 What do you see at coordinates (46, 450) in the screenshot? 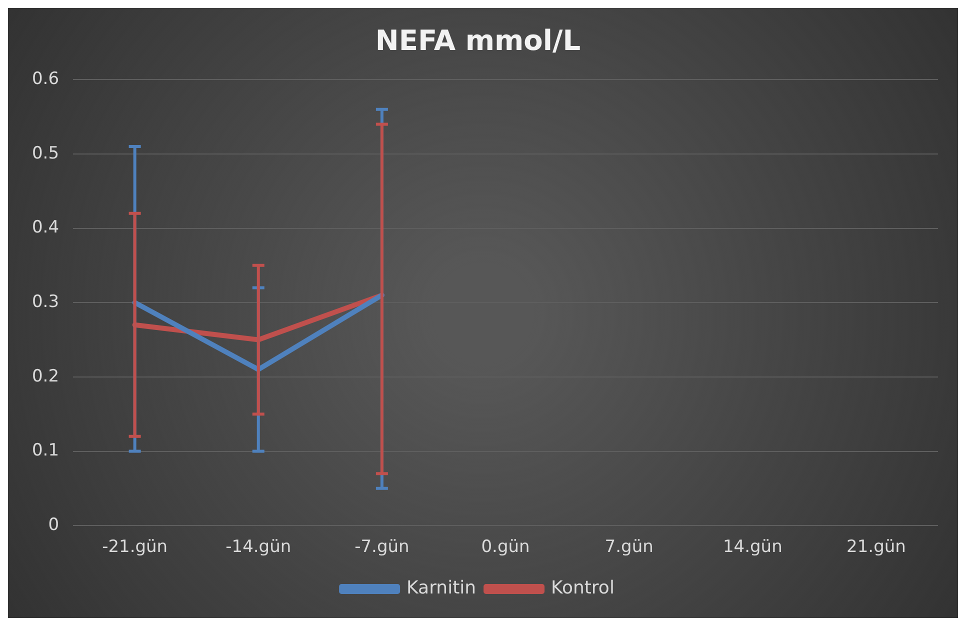
I see `y-tick-label: 0.1` at bounding box center [46, 450].